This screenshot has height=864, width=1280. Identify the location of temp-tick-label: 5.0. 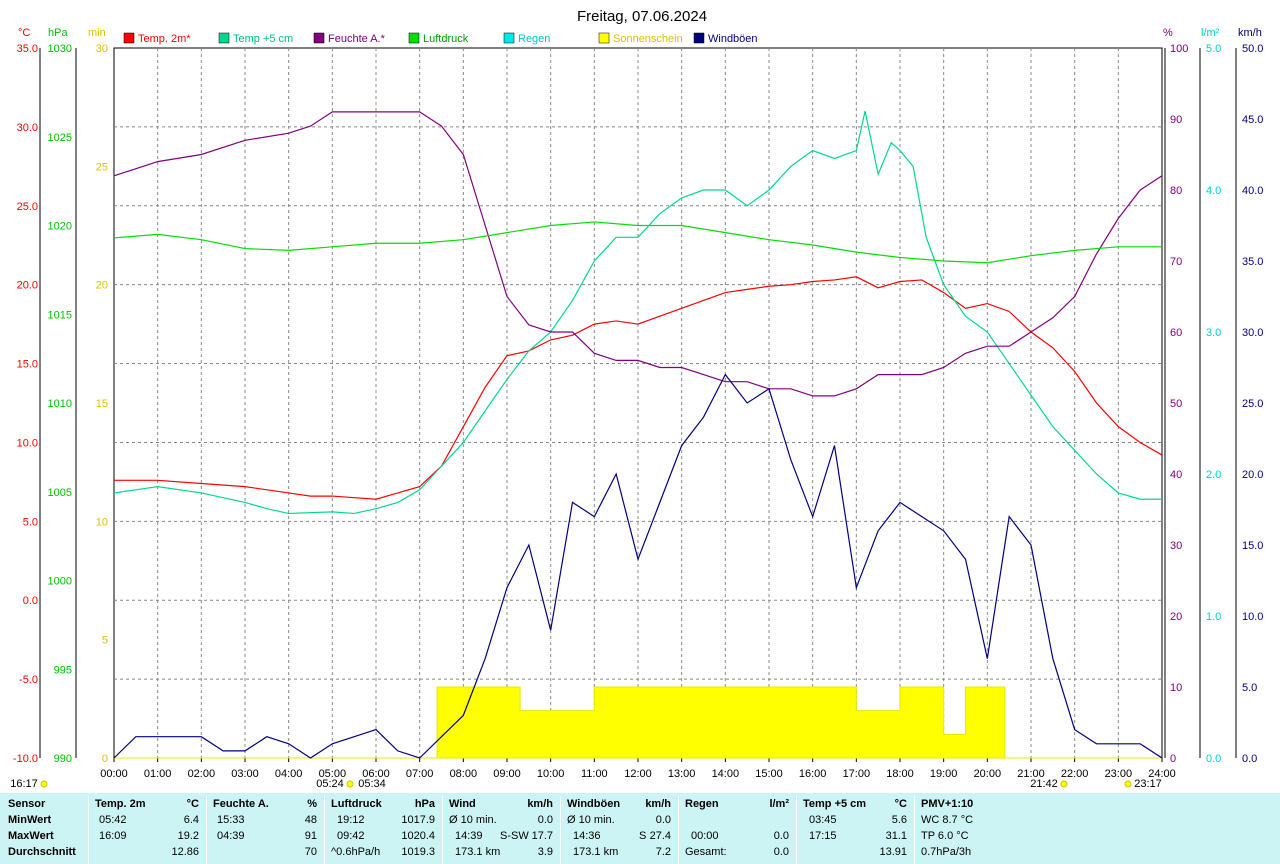
(30, 522).